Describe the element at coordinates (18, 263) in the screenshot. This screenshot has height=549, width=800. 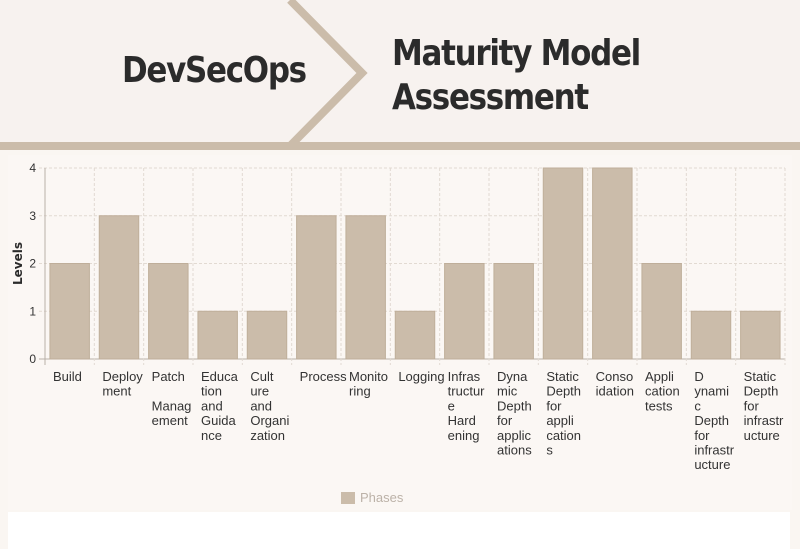
I see `y-axis-label: Levels` at that location.